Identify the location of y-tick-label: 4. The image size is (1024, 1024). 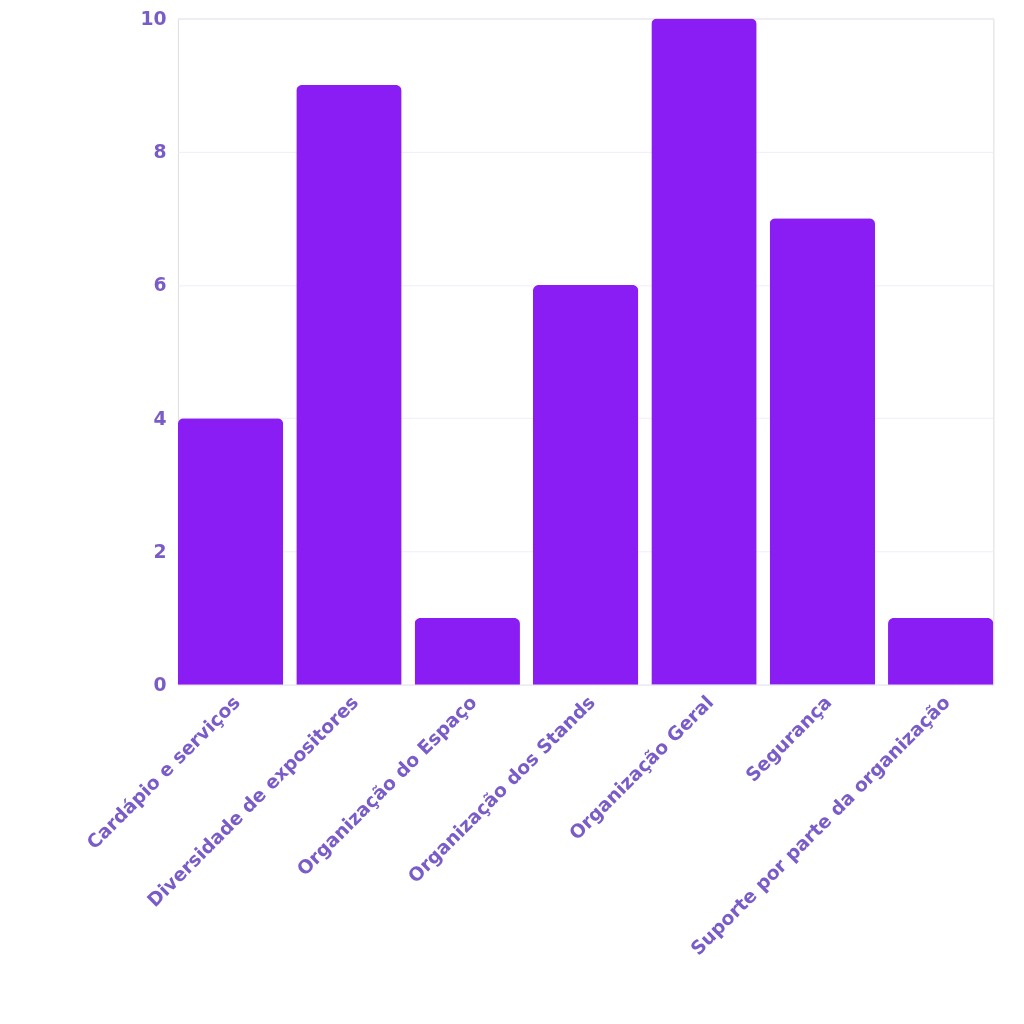
(160, 418).